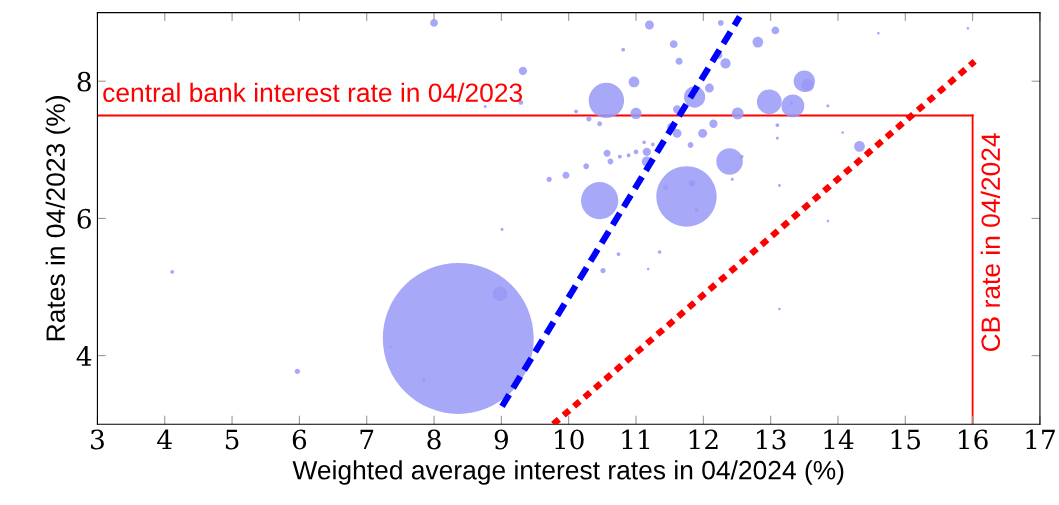 The height and width of the screenshot is (505, 1059). Describe the element at coordinates (839, 439) in the screenshot. I see `x-tick-label: 14` at that location.